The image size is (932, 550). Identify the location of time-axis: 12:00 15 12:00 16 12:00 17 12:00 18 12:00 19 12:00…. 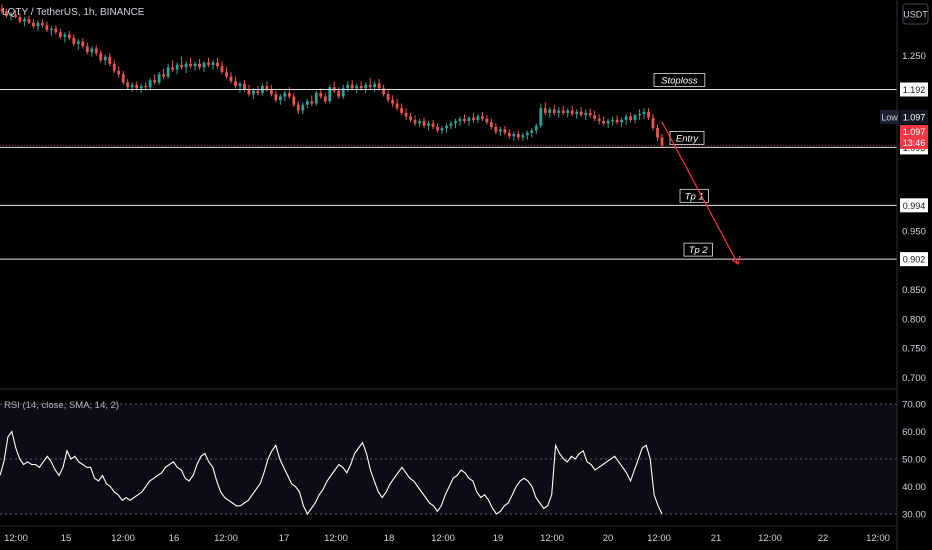
(447, 538).